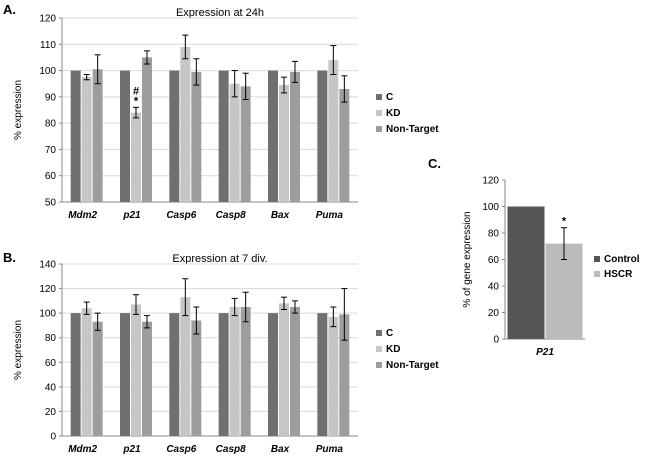  I want to click on x-tick-label: P21, so click(545, 352).